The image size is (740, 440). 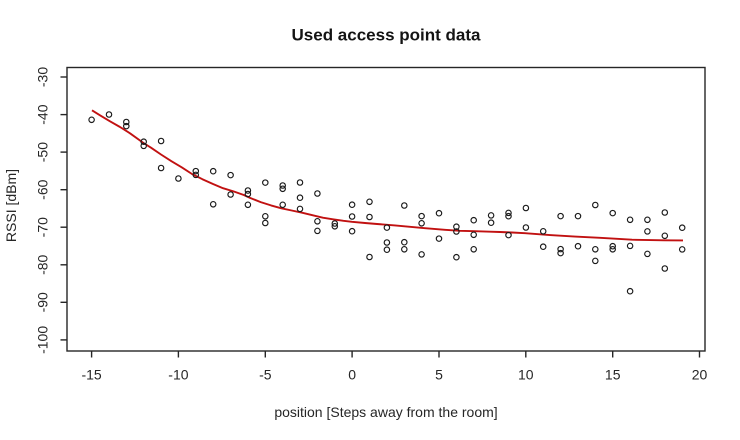 What do you see at coordinates (265, 375) in the screenshot?
I see `svg-text: -5` at bounding box center [265, 375].